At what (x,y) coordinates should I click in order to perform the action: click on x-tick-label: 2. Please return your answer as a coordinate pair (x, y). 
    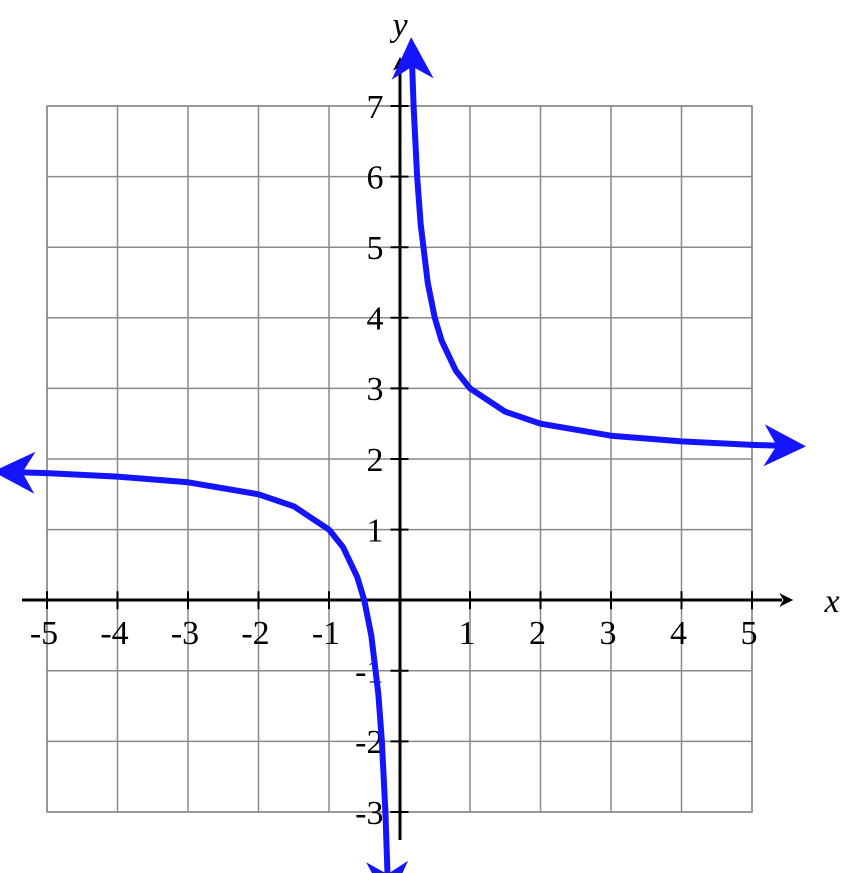
    Looking at the image, I should click on (537, 633).